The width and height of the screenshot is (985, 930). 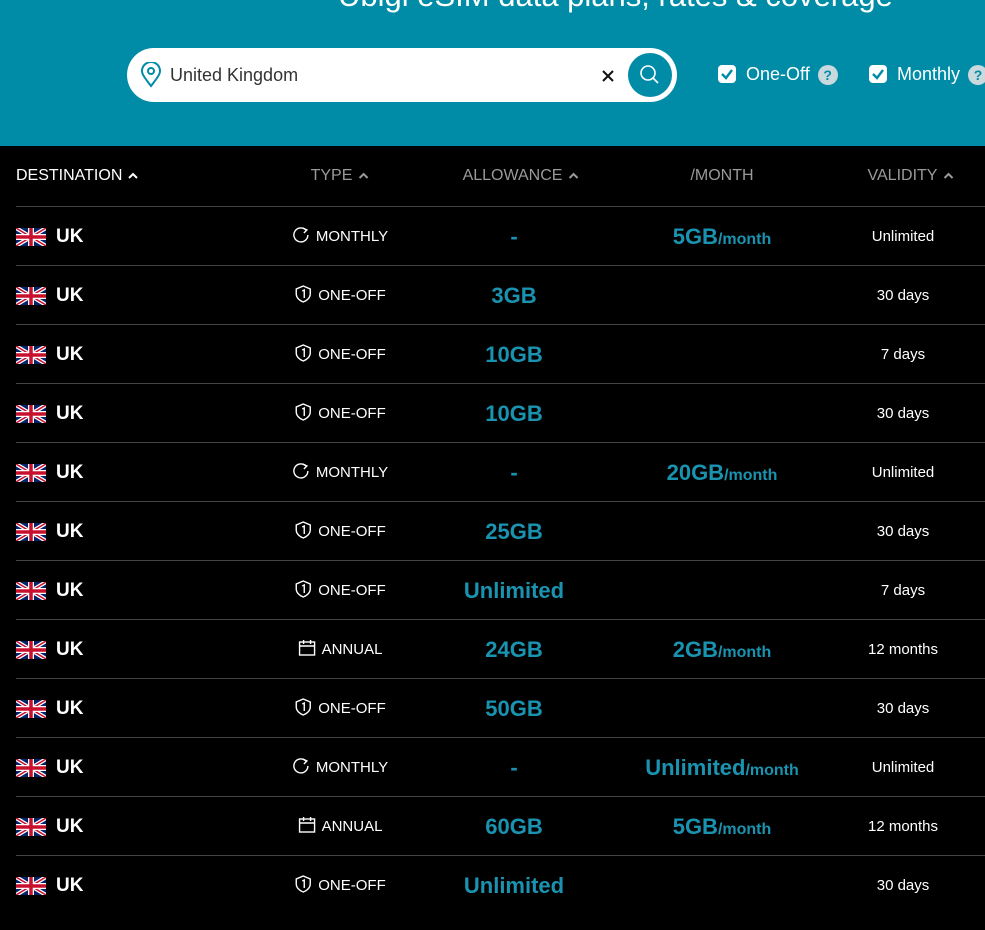 I want to click on column-header: VALIDITY, so click(x=911, y=176).